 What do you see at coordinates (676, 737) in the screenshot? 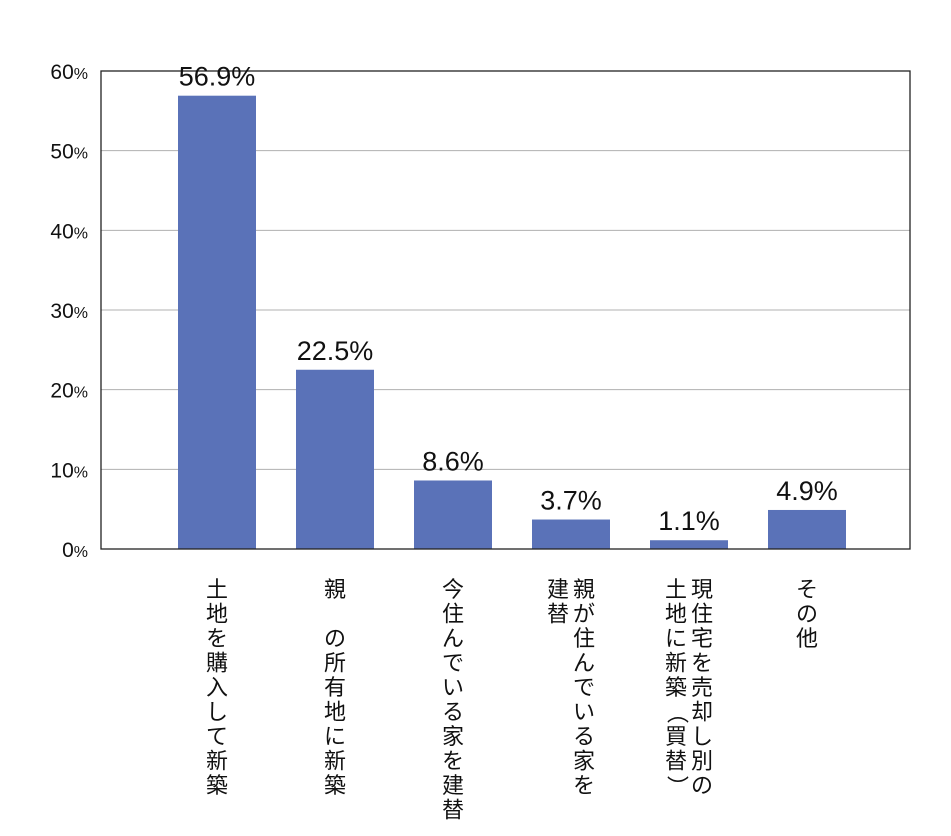
I see `category-char: 買` at bounding box center [676, 737].